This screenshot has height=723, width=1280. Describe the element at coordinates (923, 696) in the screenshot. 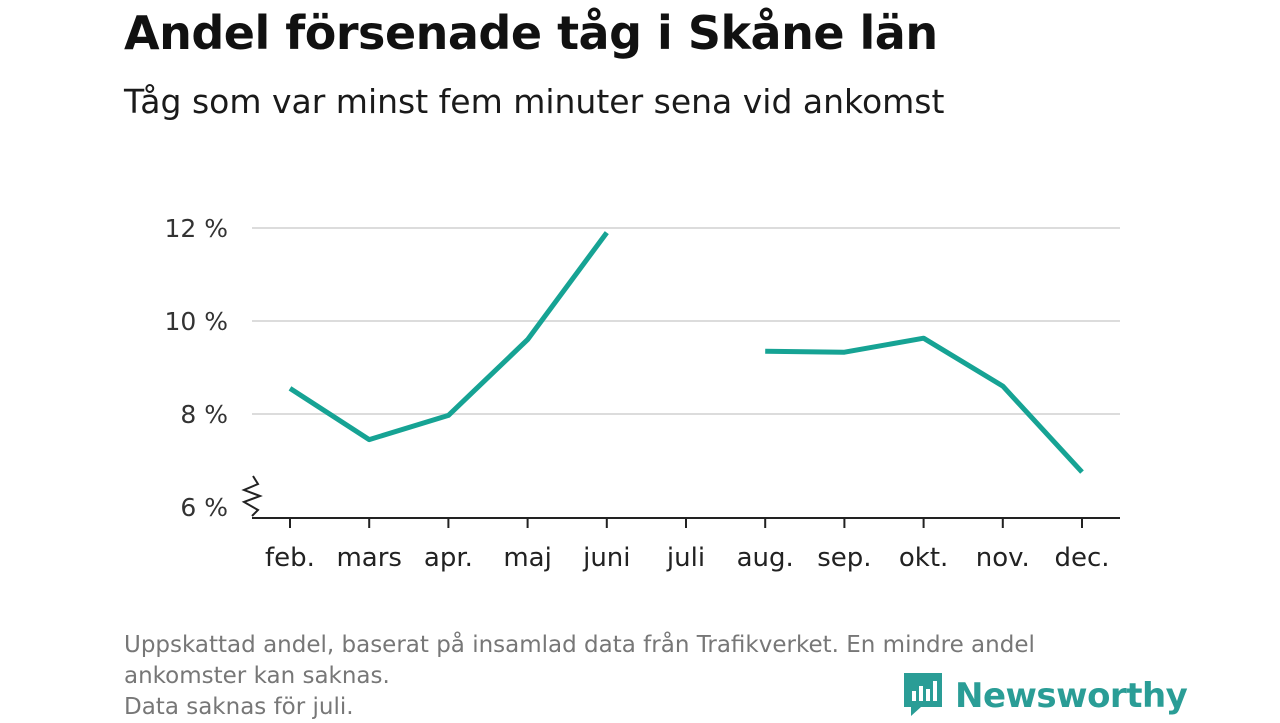

I see `newsworthy-chart-bubble-icon` at that location.